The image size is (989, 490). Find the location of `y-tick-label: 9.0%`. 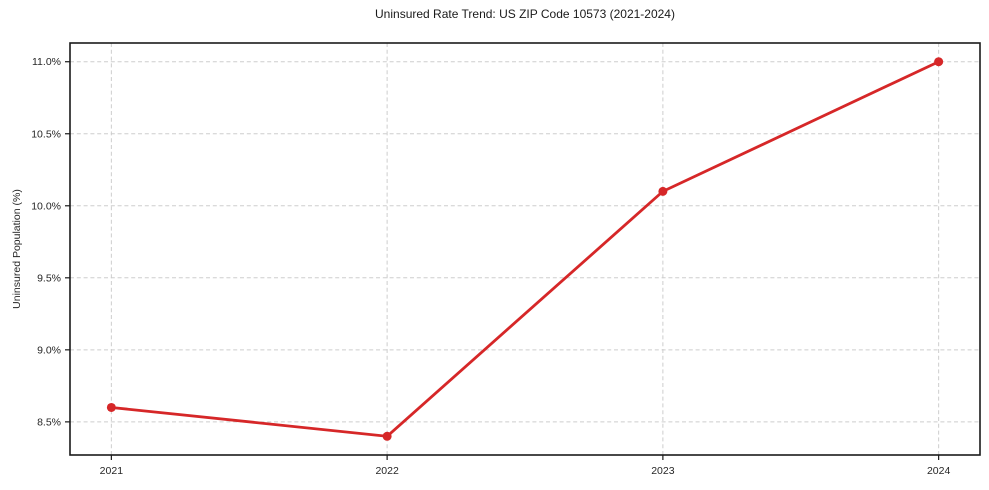

y-tick-label: 9.0% is located at coordinates (49, 350).